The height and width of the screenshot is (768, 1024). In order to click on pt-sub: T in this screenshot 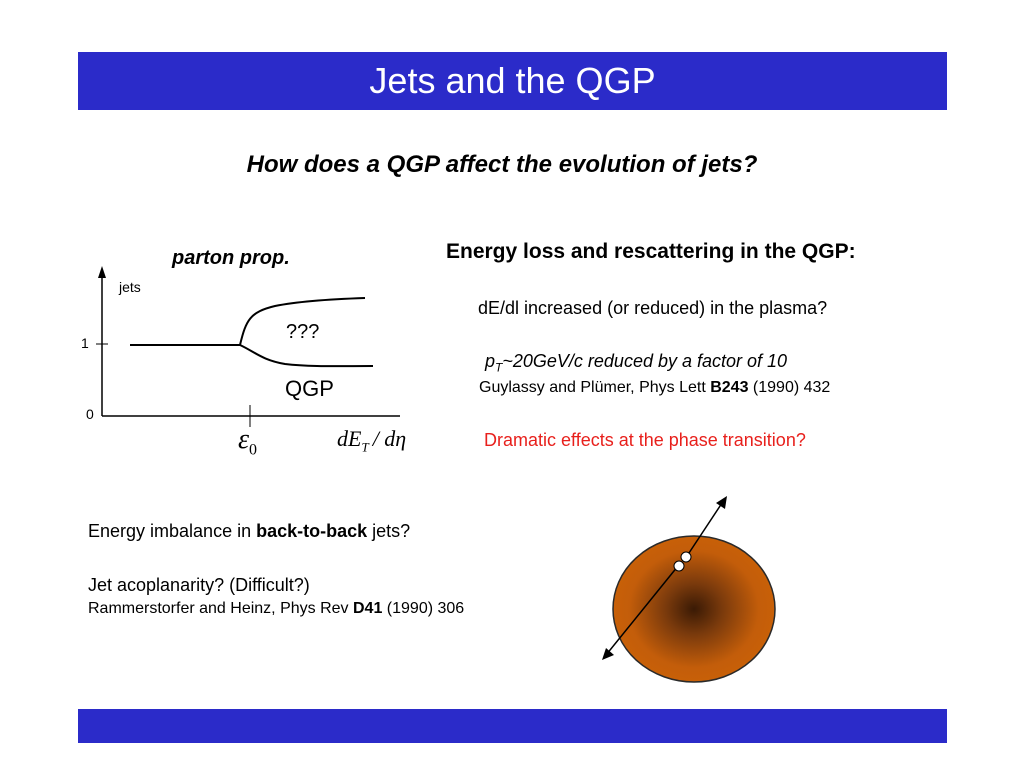, I will do `click(499, 367)`.